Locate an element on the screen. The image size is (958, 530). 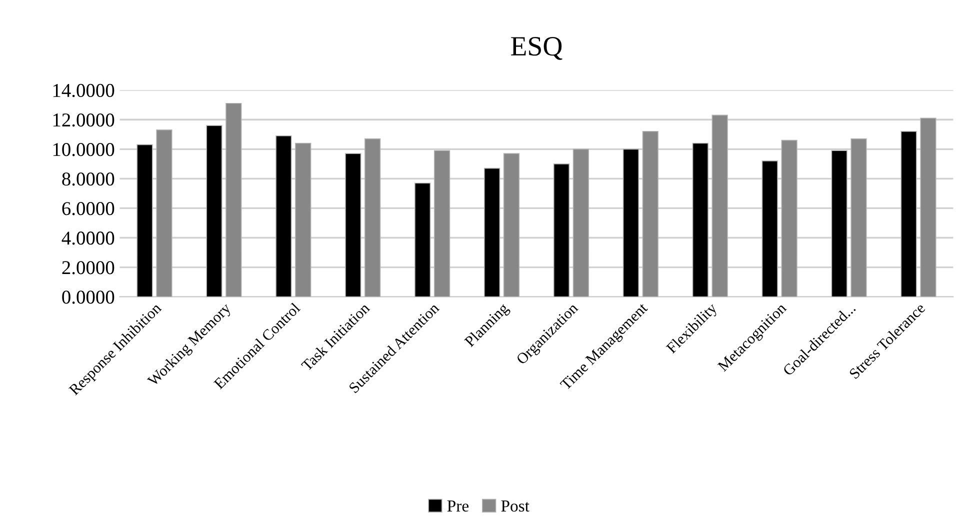
y-tick-label: 14.0000 is located at coordinates (83, 91).